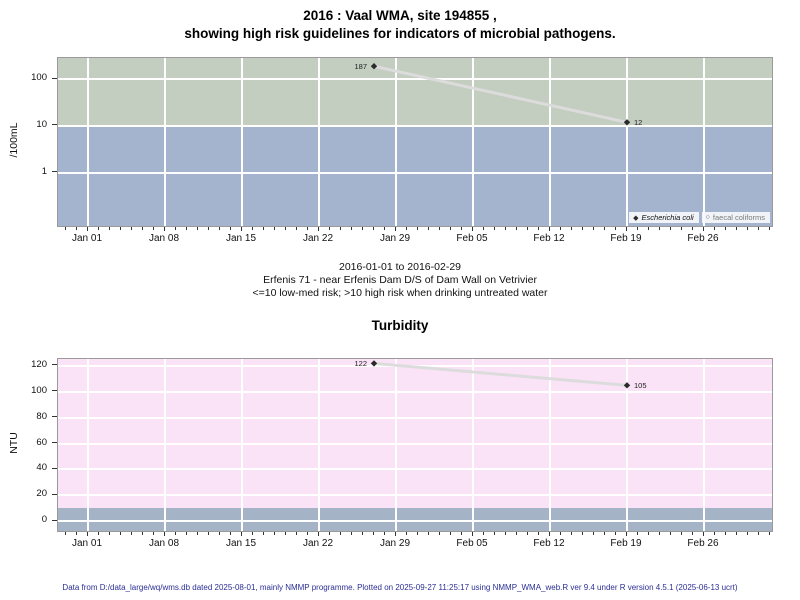 The width and height of the screenshot is (800, 600). I want to click on x-tick-label: Feb 12, so click(549, 238).